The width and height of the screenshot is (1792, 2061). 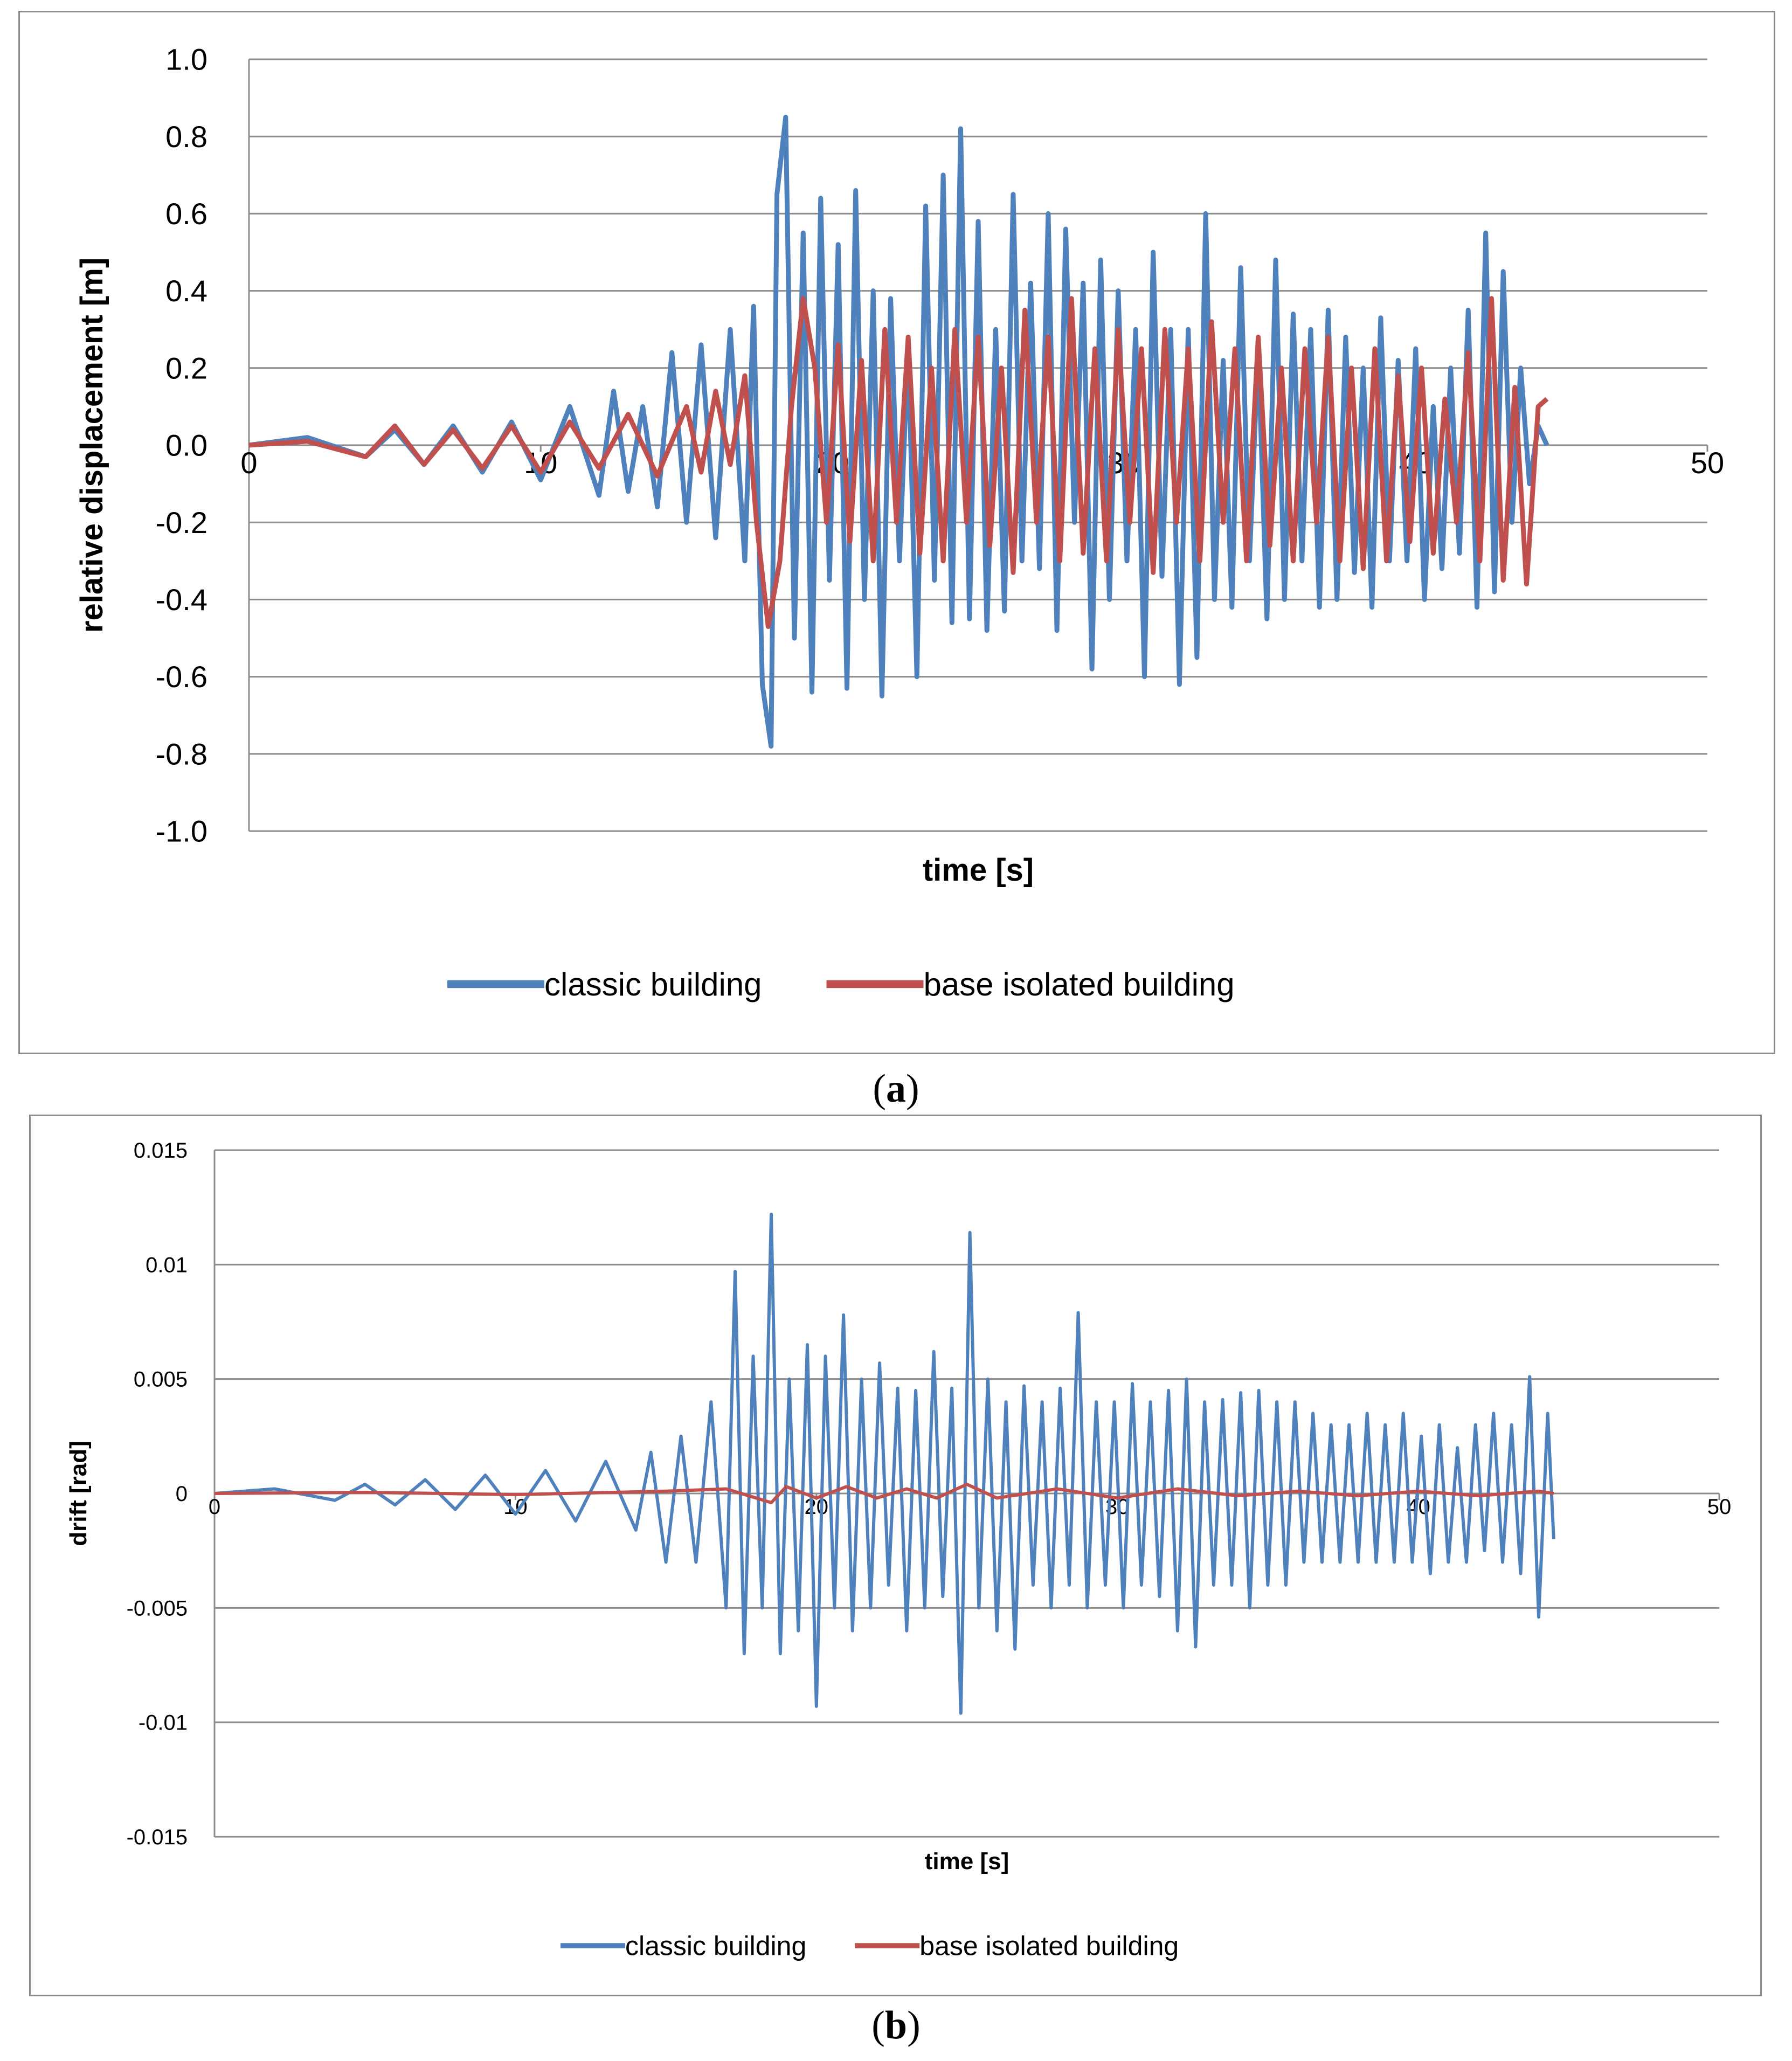 I want to click on chart-a-y-tick-label: 0.2, so click(x=186, y=368).